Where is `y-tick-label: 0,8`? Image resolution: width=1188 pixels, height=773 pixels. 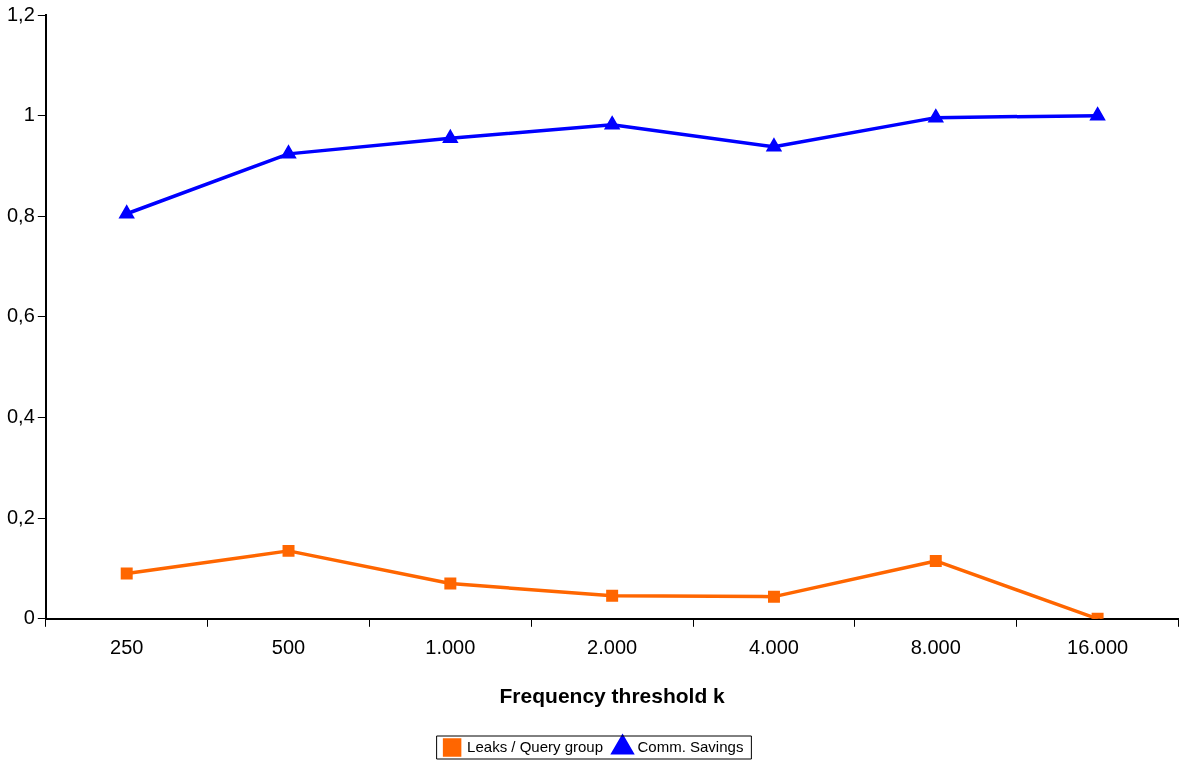
y-tick-label: 0,8 is located at coordinates (20, 214).